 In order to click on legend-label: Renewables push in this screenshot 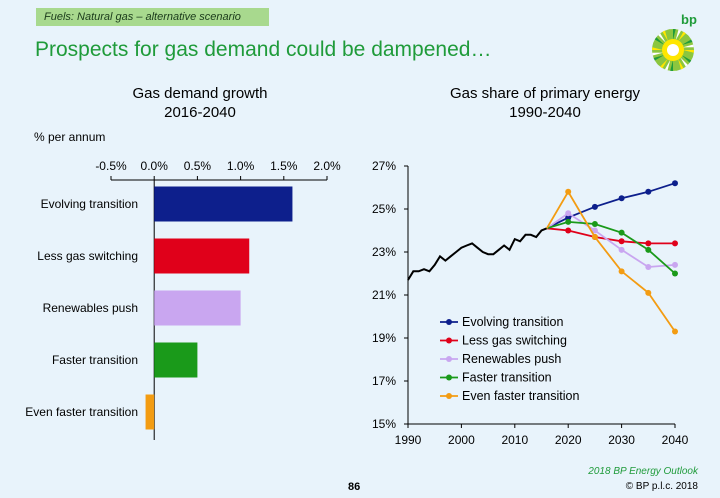, I will do `click(511, 359)`.